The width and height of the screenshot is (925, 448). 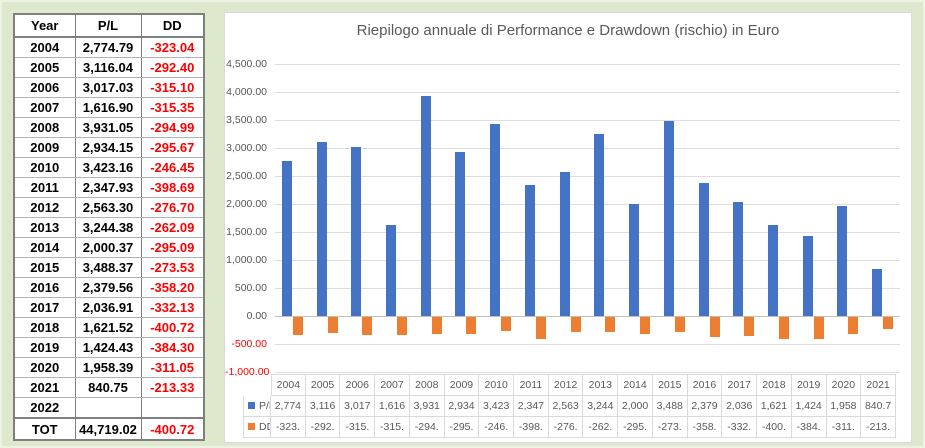 I want to click on dd-cell: -332.13, so click(x=172, y=307).